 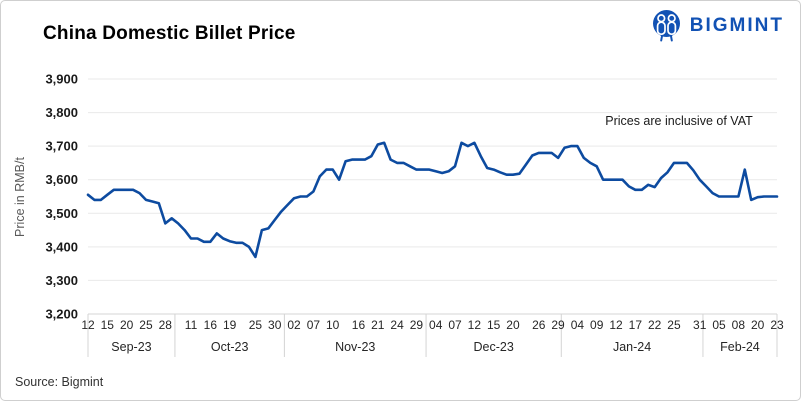 What do you see at coordinates (700, 325) in the screenshot?
I see `x-tick-label: 31` at bounding box center [700, 325].